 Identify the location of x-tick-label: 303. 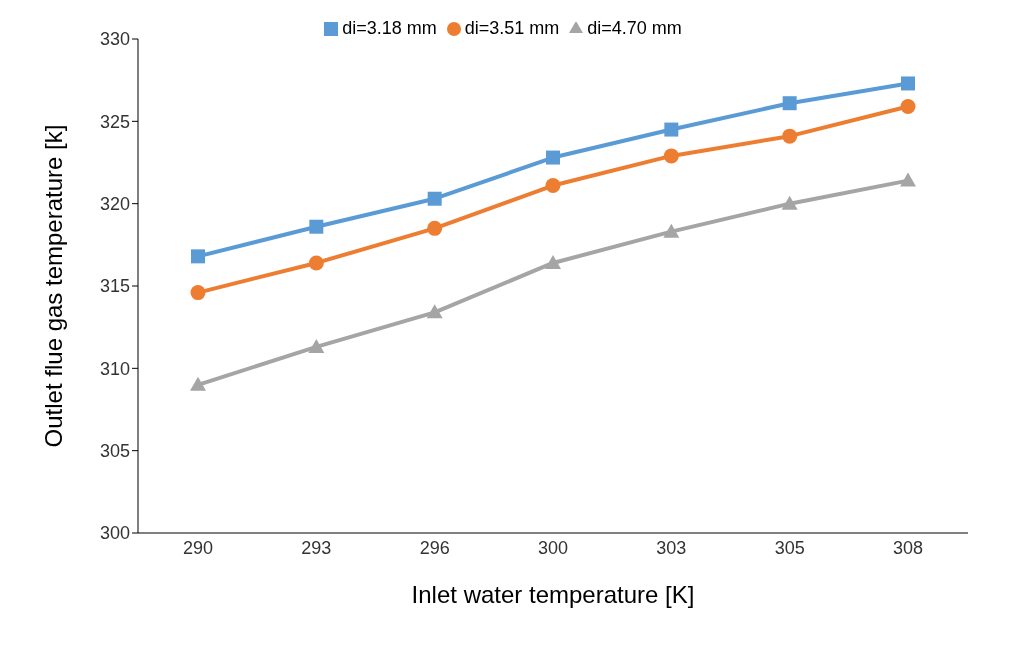
(671, 547).